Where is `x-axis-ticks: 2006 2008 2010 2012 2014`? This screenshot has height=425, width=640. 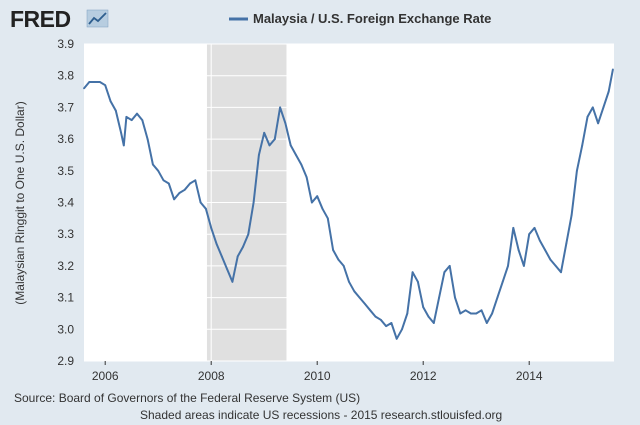
x-axis-ticks: 2006 2008 2010 2012 2014 is located at coordinates (317, 372).